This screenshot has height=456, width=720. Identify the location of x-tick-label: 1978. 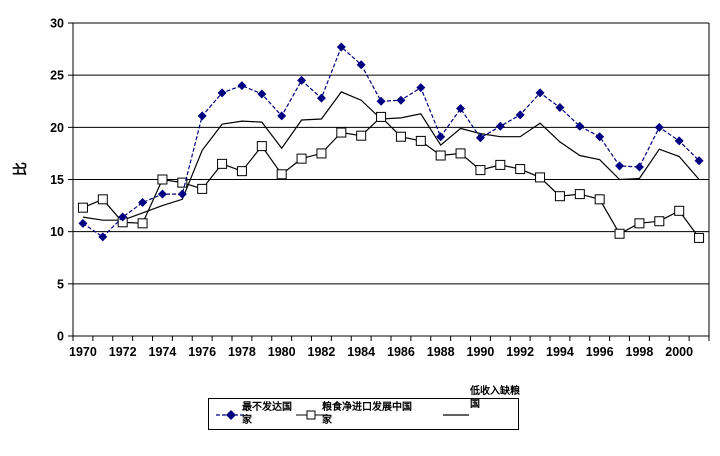
(242, 352).